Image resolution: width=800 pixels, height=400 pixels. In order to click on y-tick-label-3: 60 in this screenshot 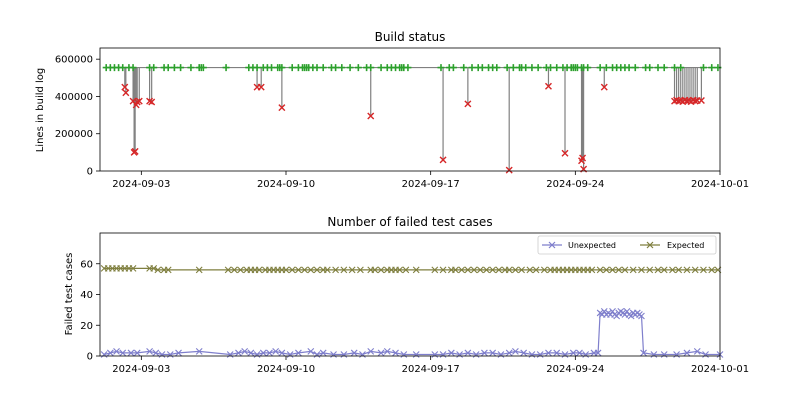, I will do `click(86, 264)`.